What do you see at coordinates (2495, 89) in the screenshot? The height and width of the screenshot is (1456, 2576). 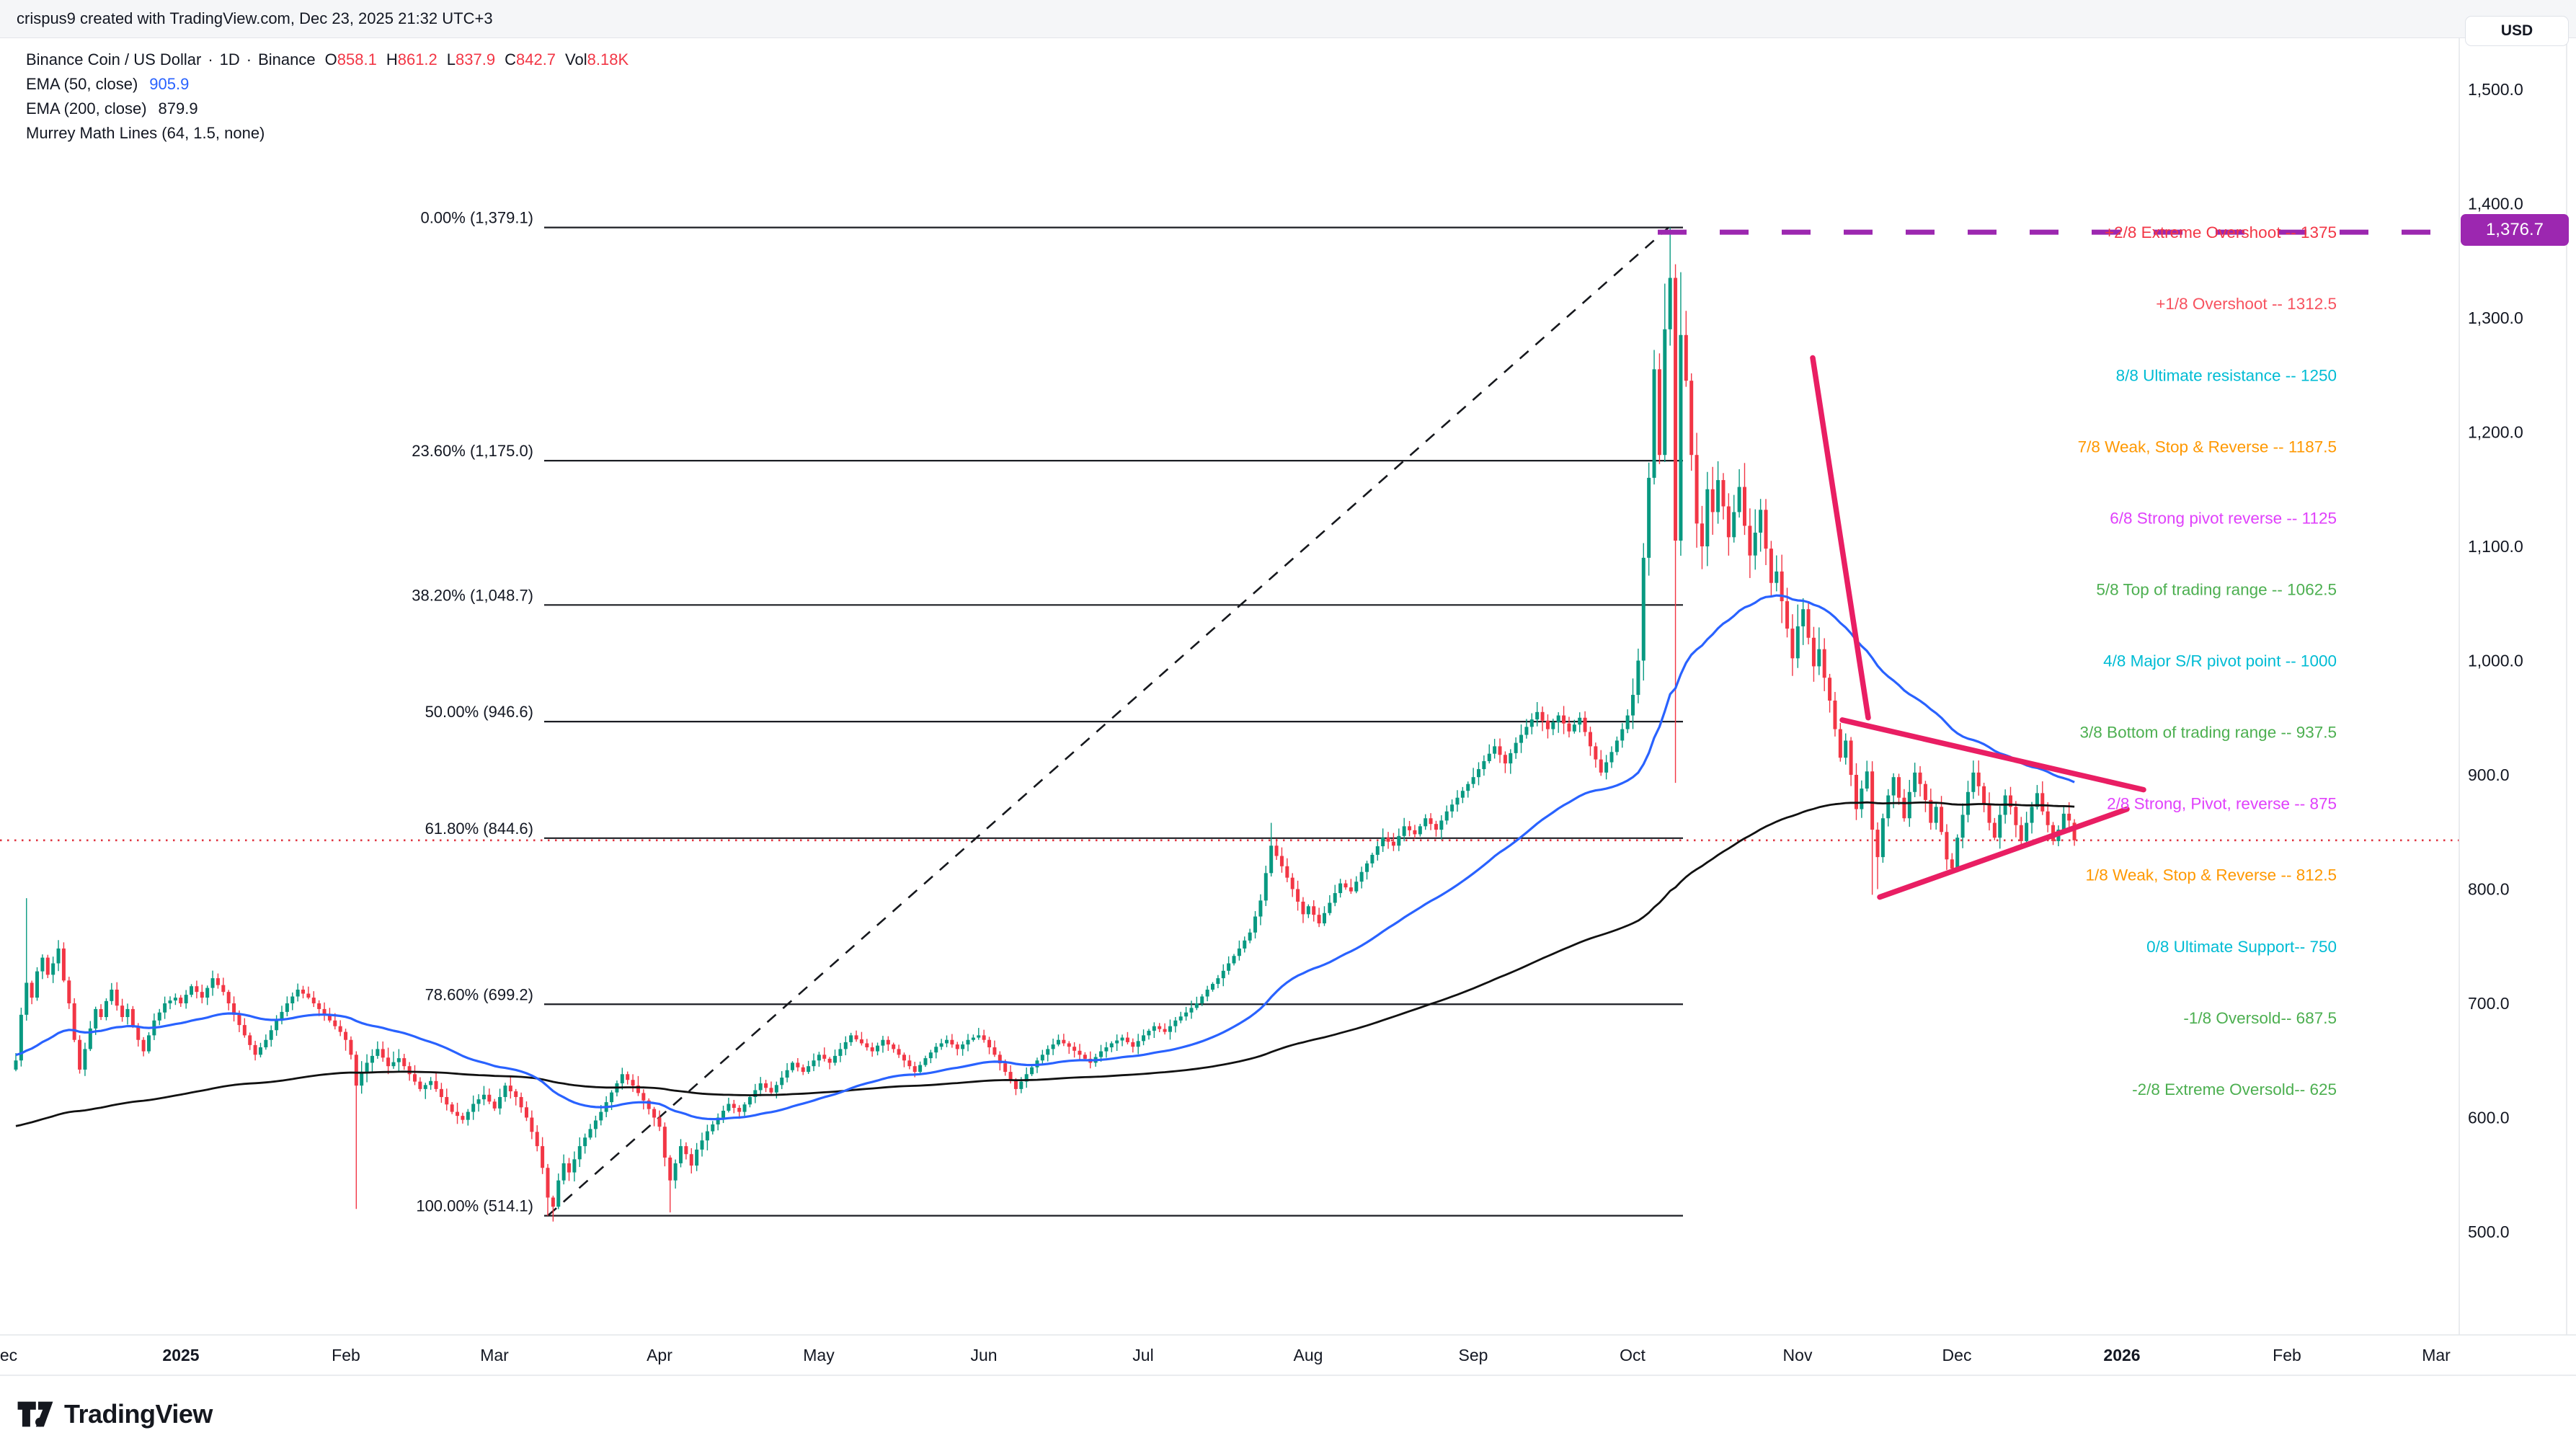 I see `price-axis-tick: 1,500.0` at bounding box center [2495, 89].